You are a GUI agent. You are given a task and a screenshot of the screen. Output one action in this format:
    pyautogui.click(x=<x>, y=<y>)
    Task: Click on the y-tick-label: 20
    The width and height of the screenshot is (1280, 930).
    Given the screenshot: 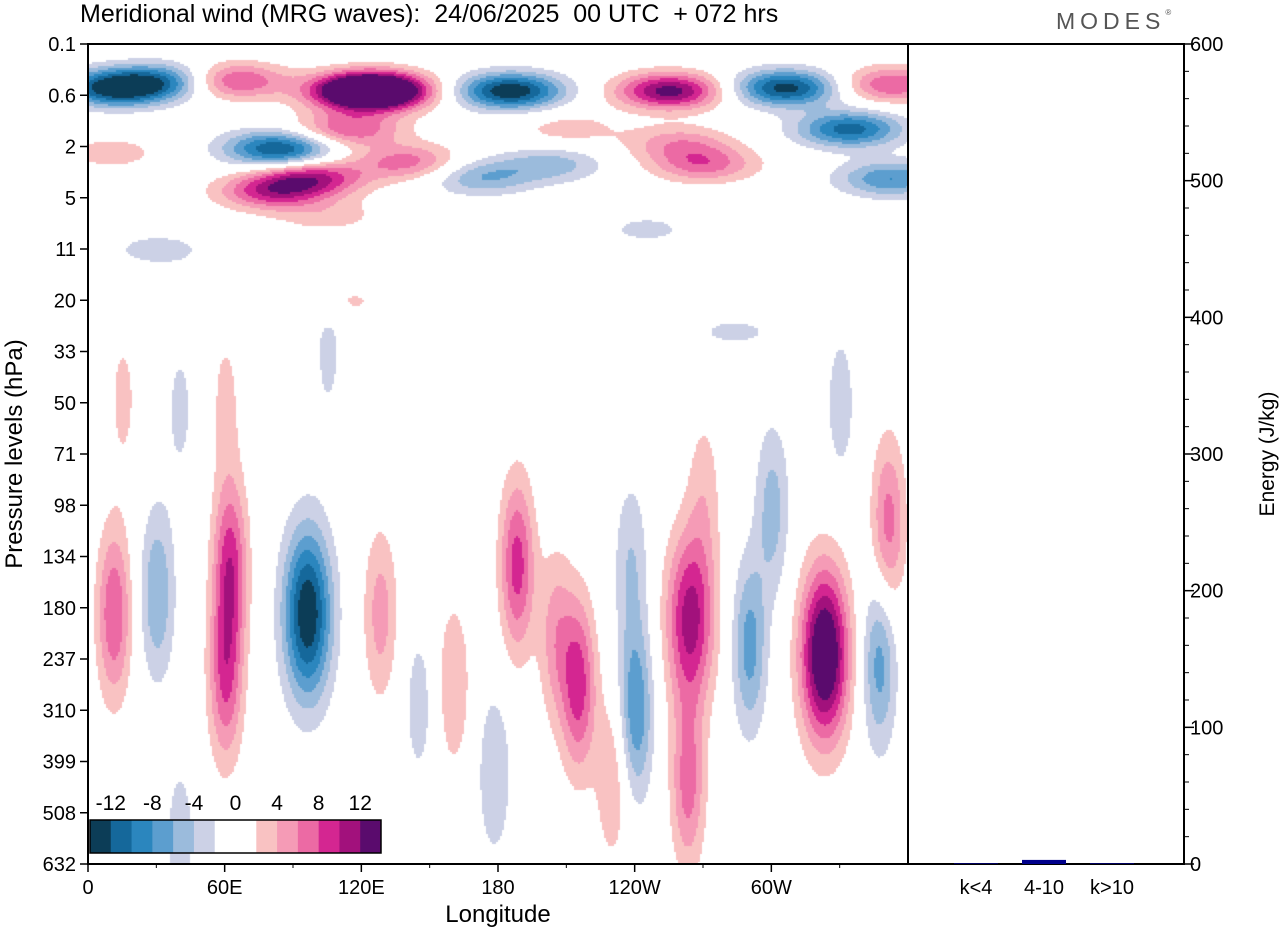 What is the action you would take?
    pyautogui.click(x=65, y=301)
    